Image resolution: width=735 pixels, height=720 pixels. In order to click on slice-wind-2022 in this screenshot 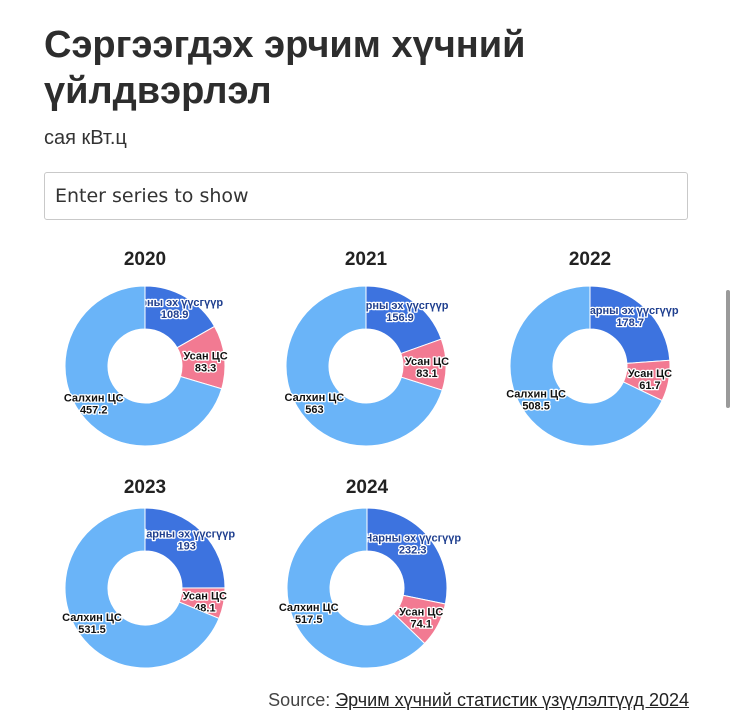, I will do `click(586, 366)`.